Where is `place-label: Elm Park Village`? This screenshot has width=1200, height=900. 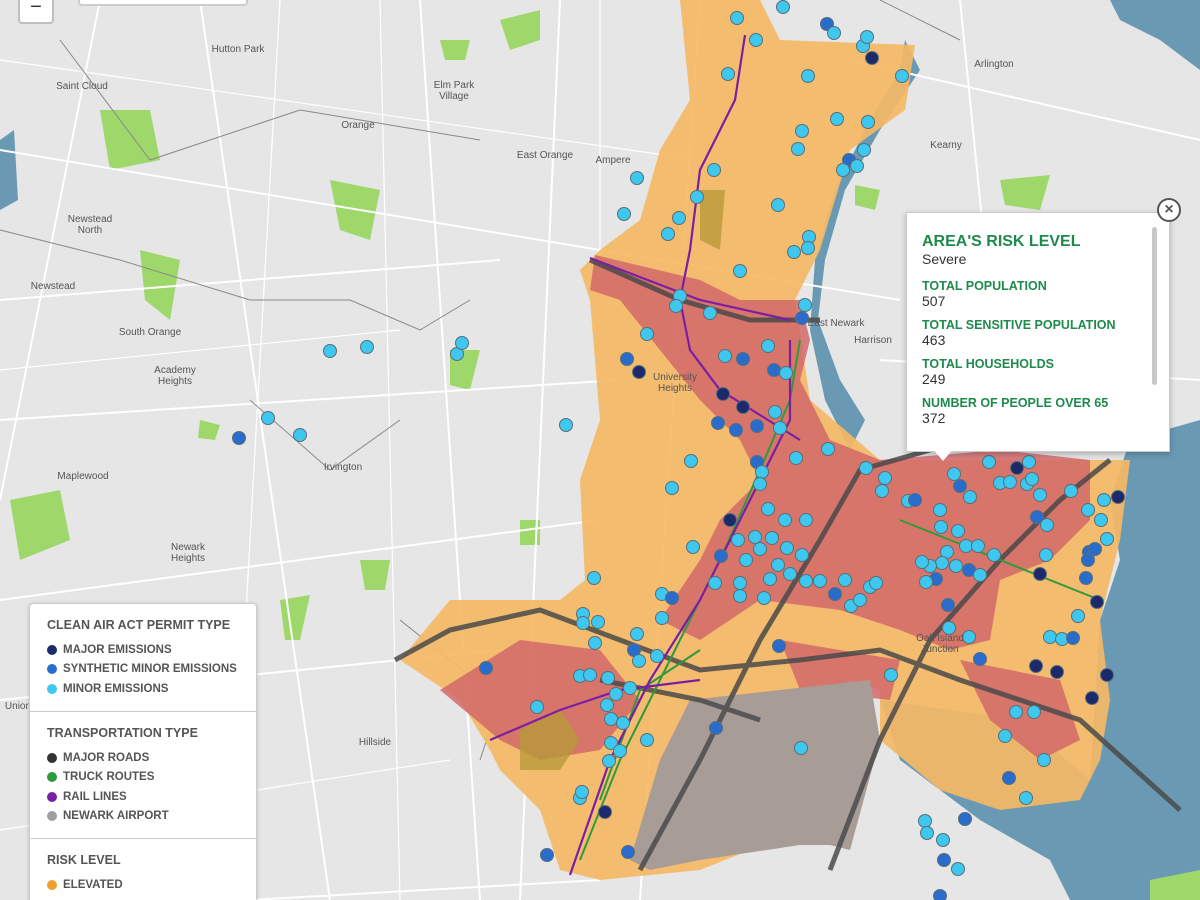 place-label: Elm Park Village is located at coordinates (455, 91).